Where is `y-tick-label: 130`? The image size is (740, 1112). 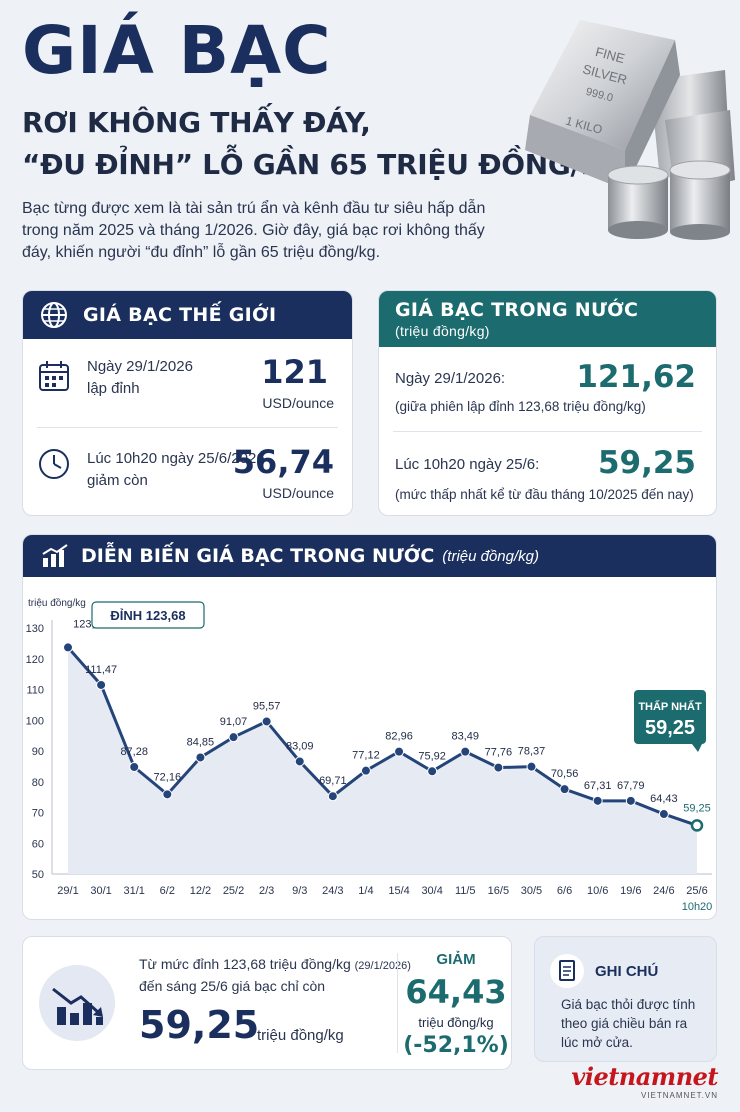
y-tick-label: 130 is located at coordinates (35, 629).